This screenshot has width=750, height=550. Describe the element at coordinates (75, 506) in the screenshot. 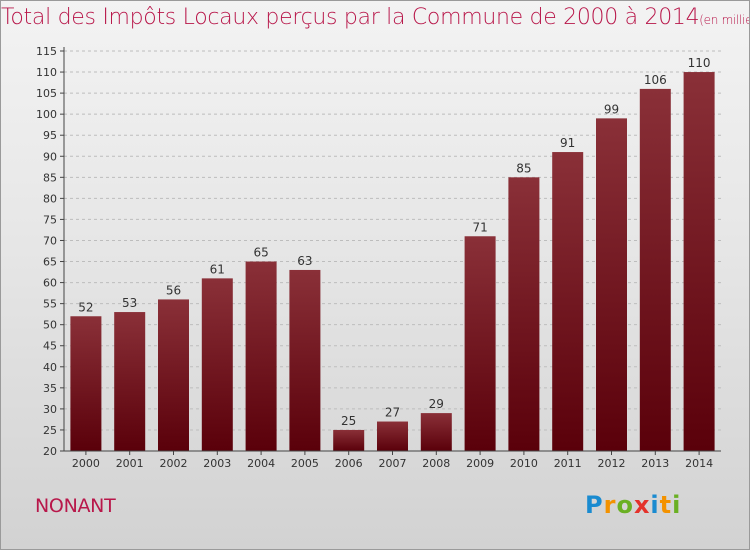

I see `commune-name: NONANT` at that location.